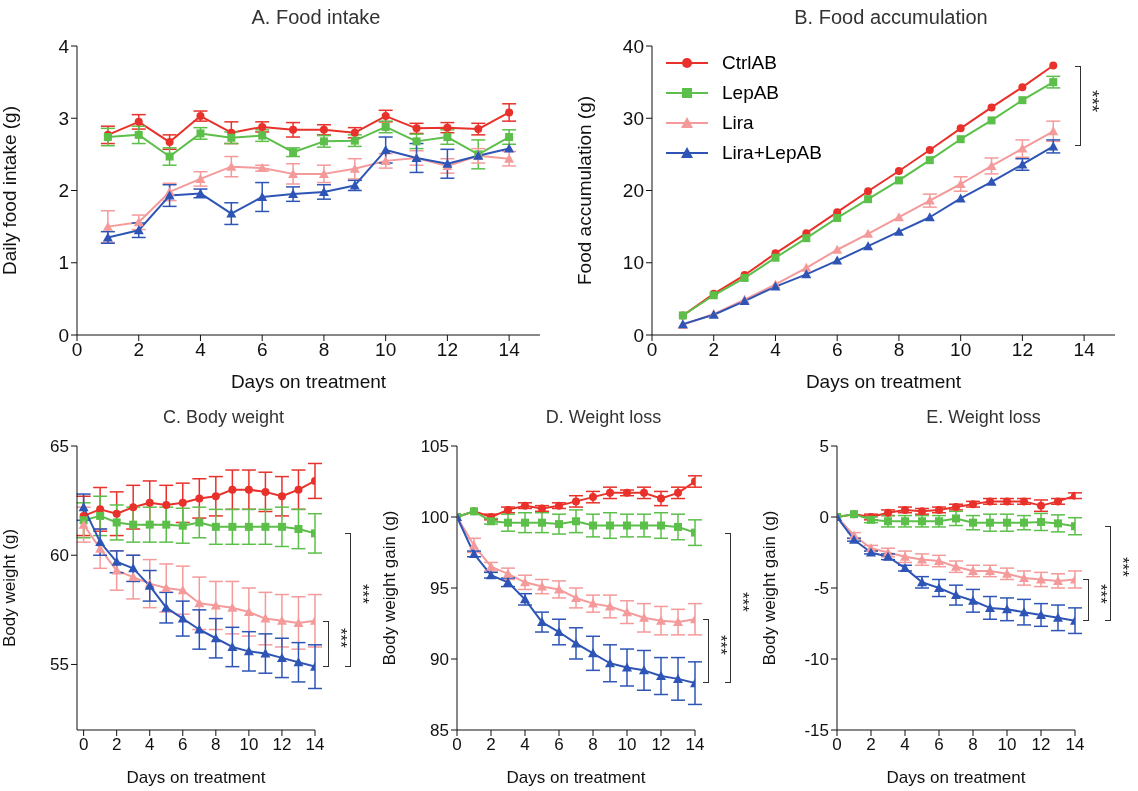  I want to click on y-tick-label: 105, so click(434, 447).